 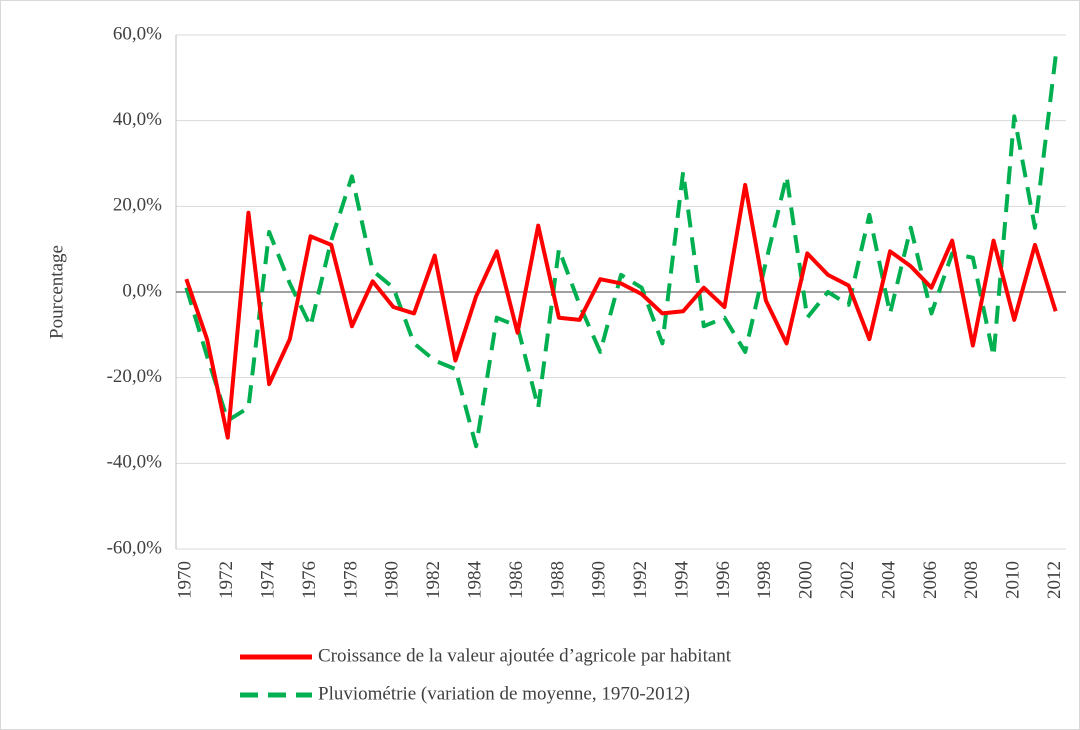 What do you see at coordinates (1013, 580) in the screenshot?
I see `x-tick-label: 2010` at bounding box center [1013, 580].